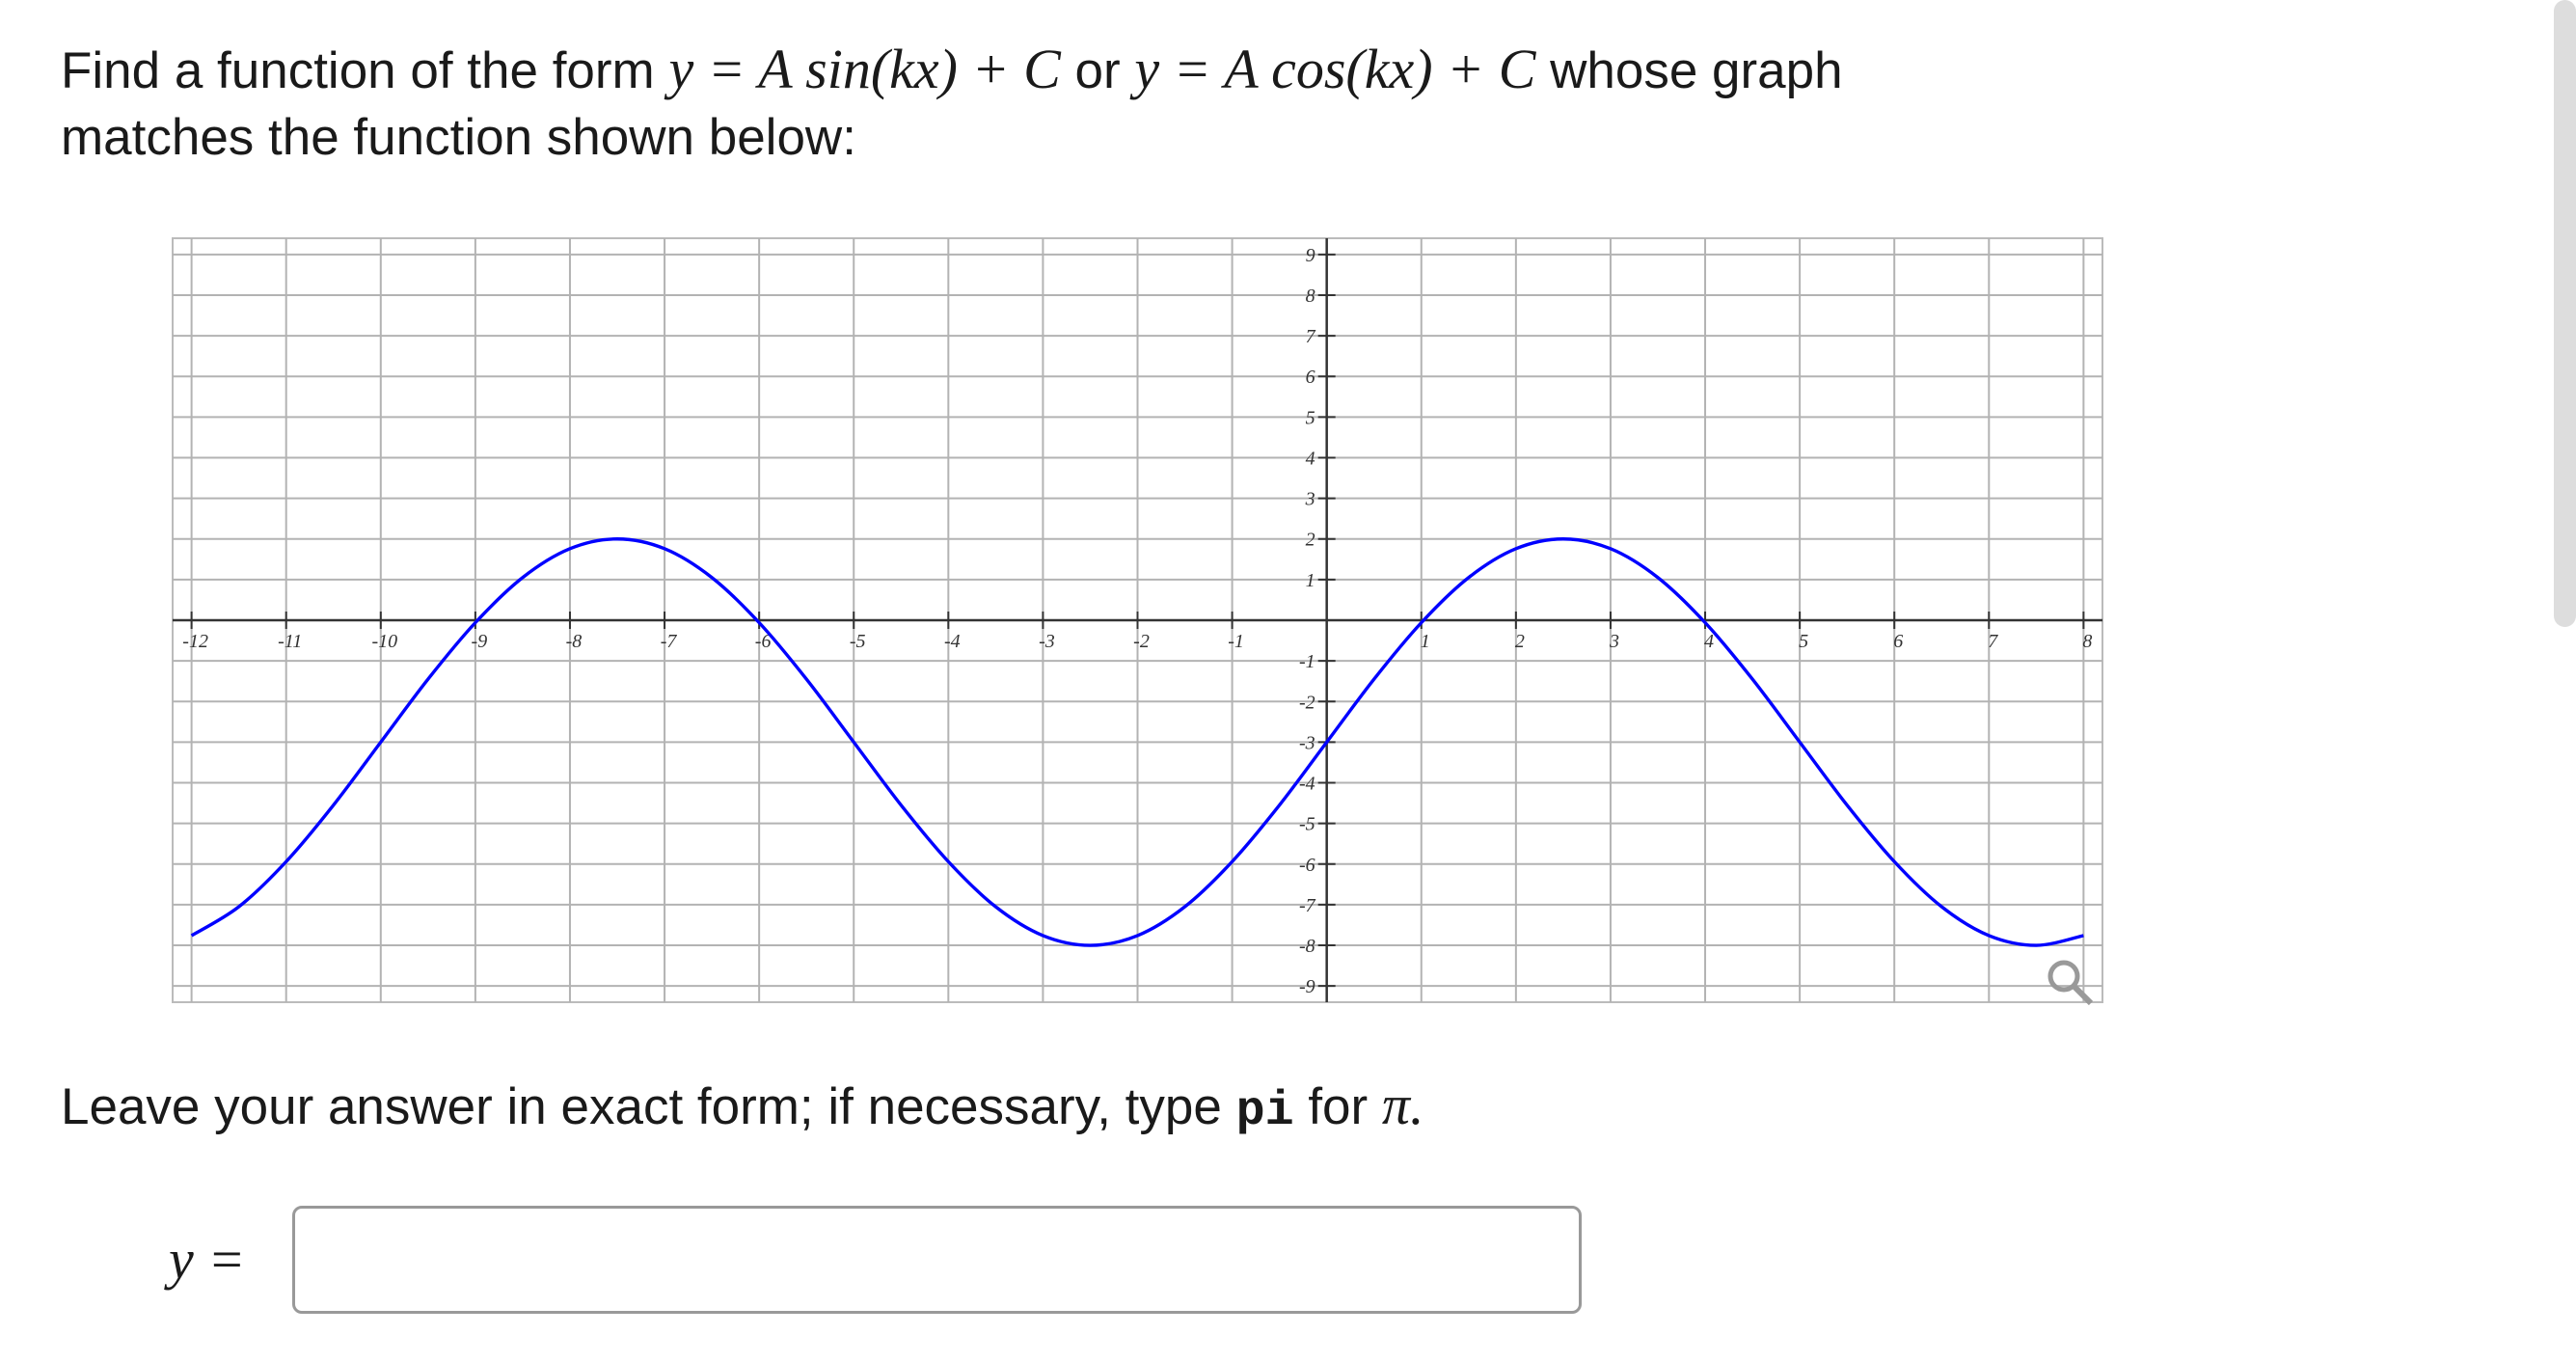 The width and height of the screenshot is (2576, 1362). I want to click on answer-label: y =, so click(207, 1259).